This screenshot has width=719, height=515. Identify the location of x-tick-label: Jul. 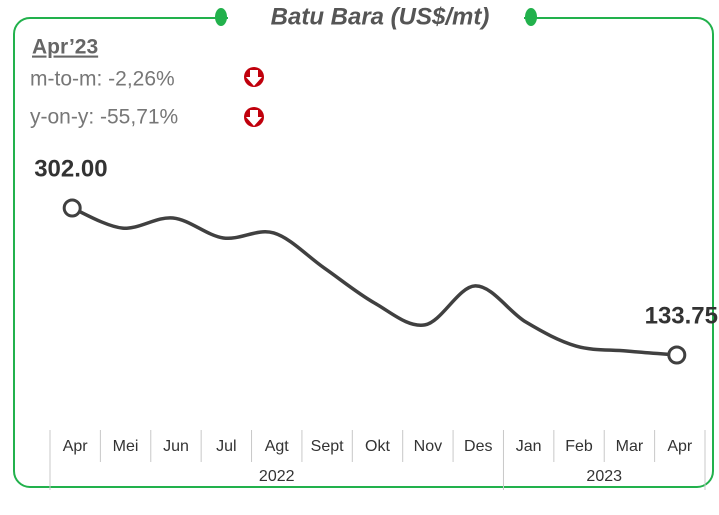
(226, 446).